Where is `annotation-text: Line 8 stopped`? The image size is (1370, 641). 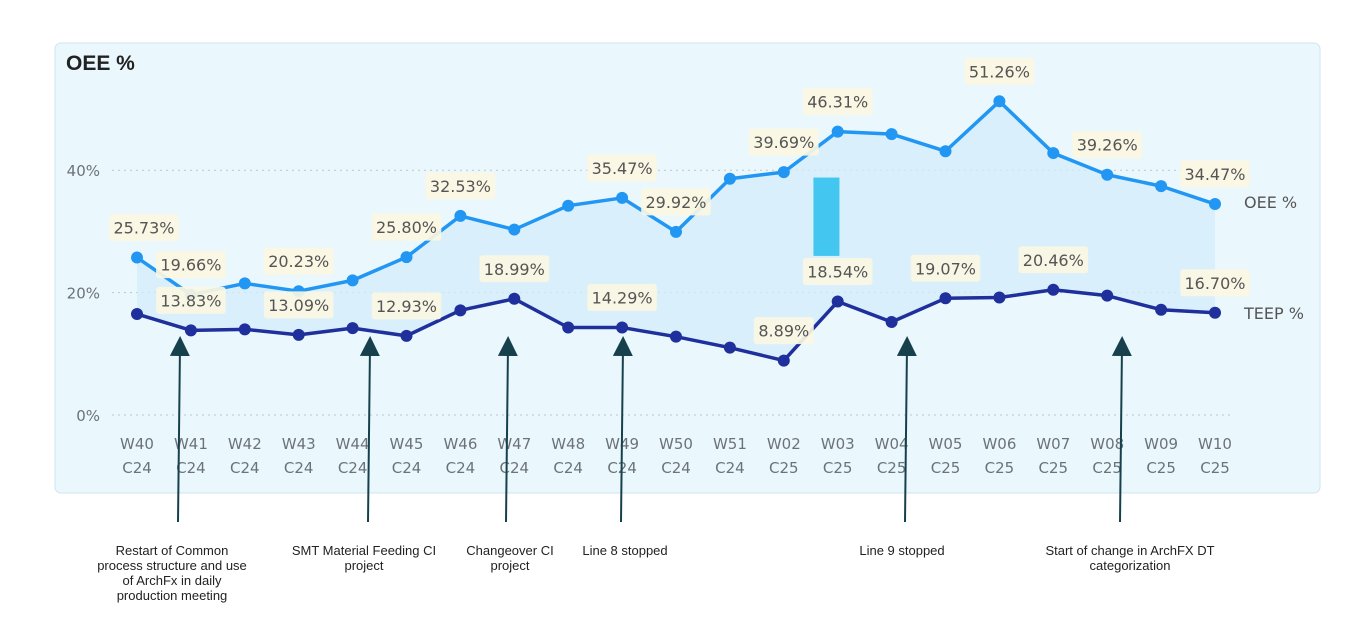 annotation-text: Line 8 stopped is located at coordinates (625, 550).